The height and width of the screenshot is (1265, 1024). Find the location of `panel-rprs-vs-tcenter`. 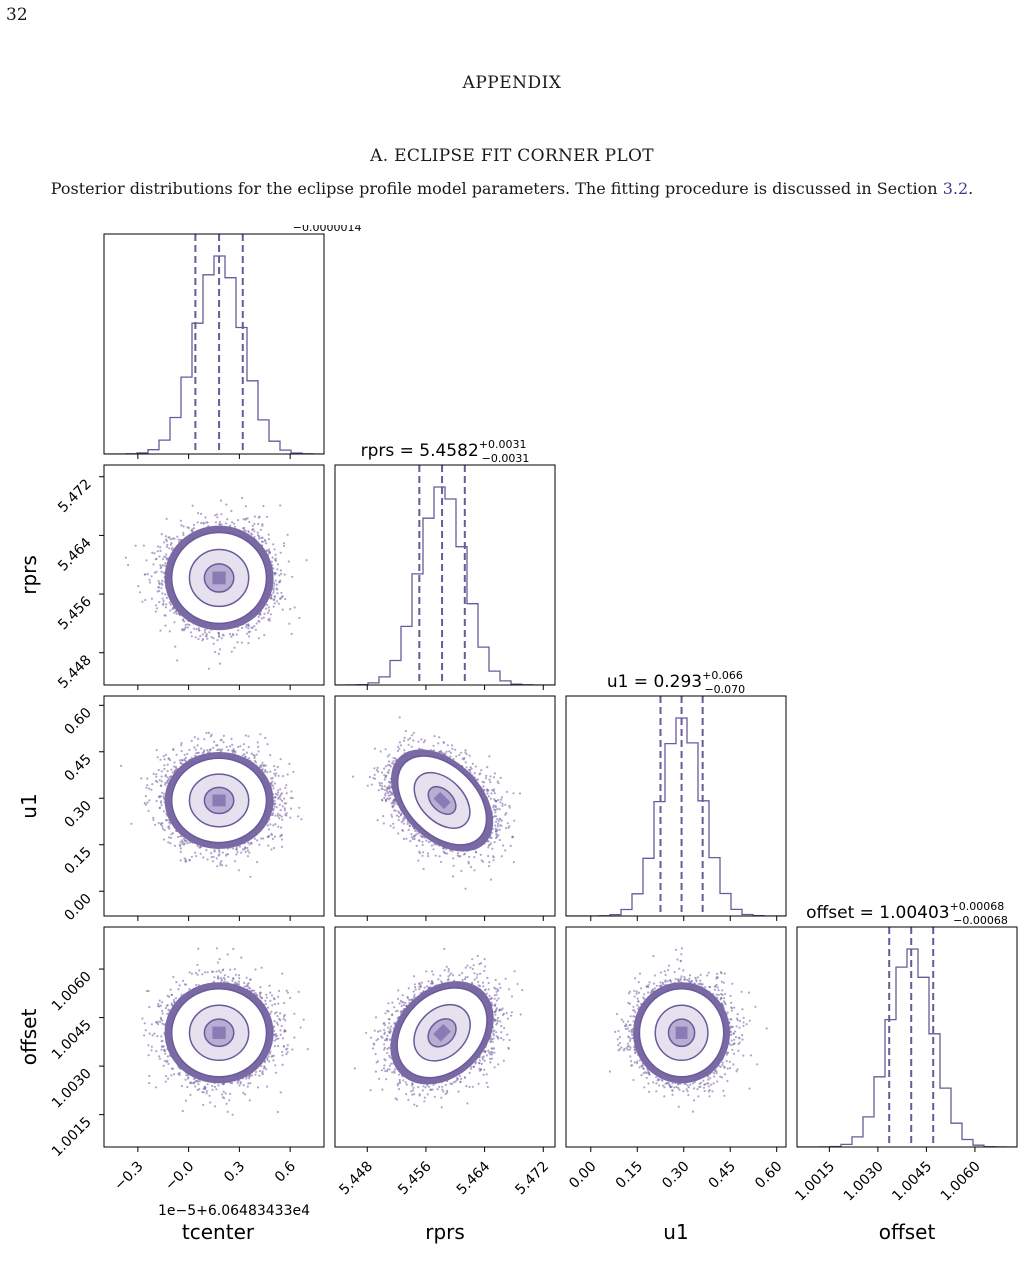

panel-rprs-vs-tcenter is located at coordinates (216, 583).